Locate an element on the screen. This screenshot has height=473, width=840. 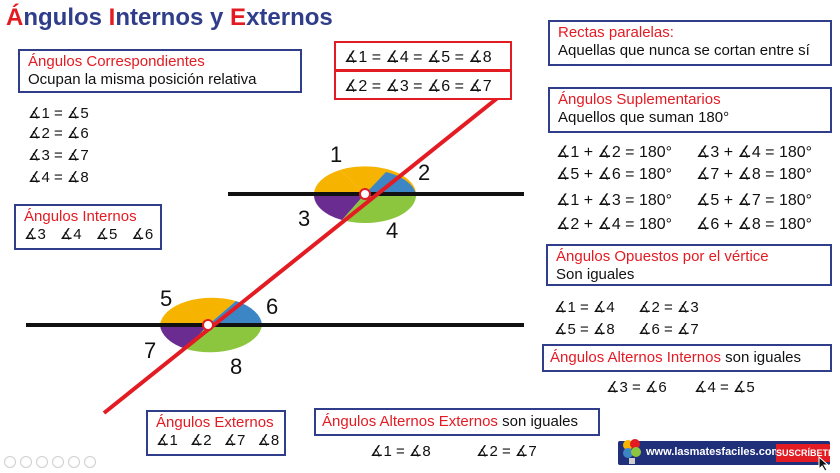
suplementarios-eq-1: ∡1 + ∡2 = 180° is located at coordinates (614, 152).